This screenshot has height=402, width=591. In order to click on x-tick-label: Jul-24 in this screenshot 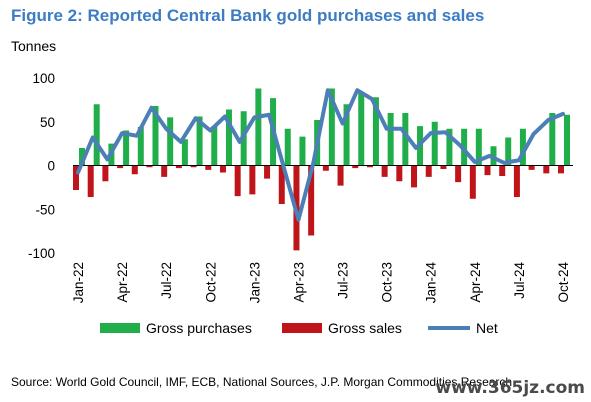, I will do `click(519, 280)`.